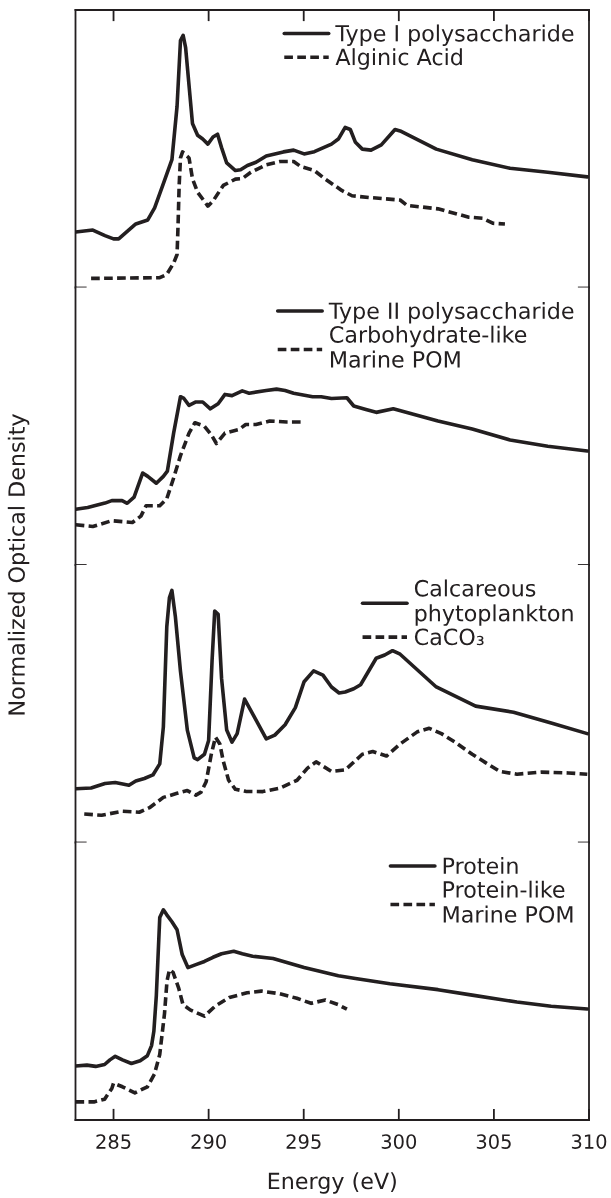 This screenshot has width=611, height=1198. Describe the element at coordinates (508, 901) in the screenshot. I see `legend-label: Protein-like Marine POM` at that location.